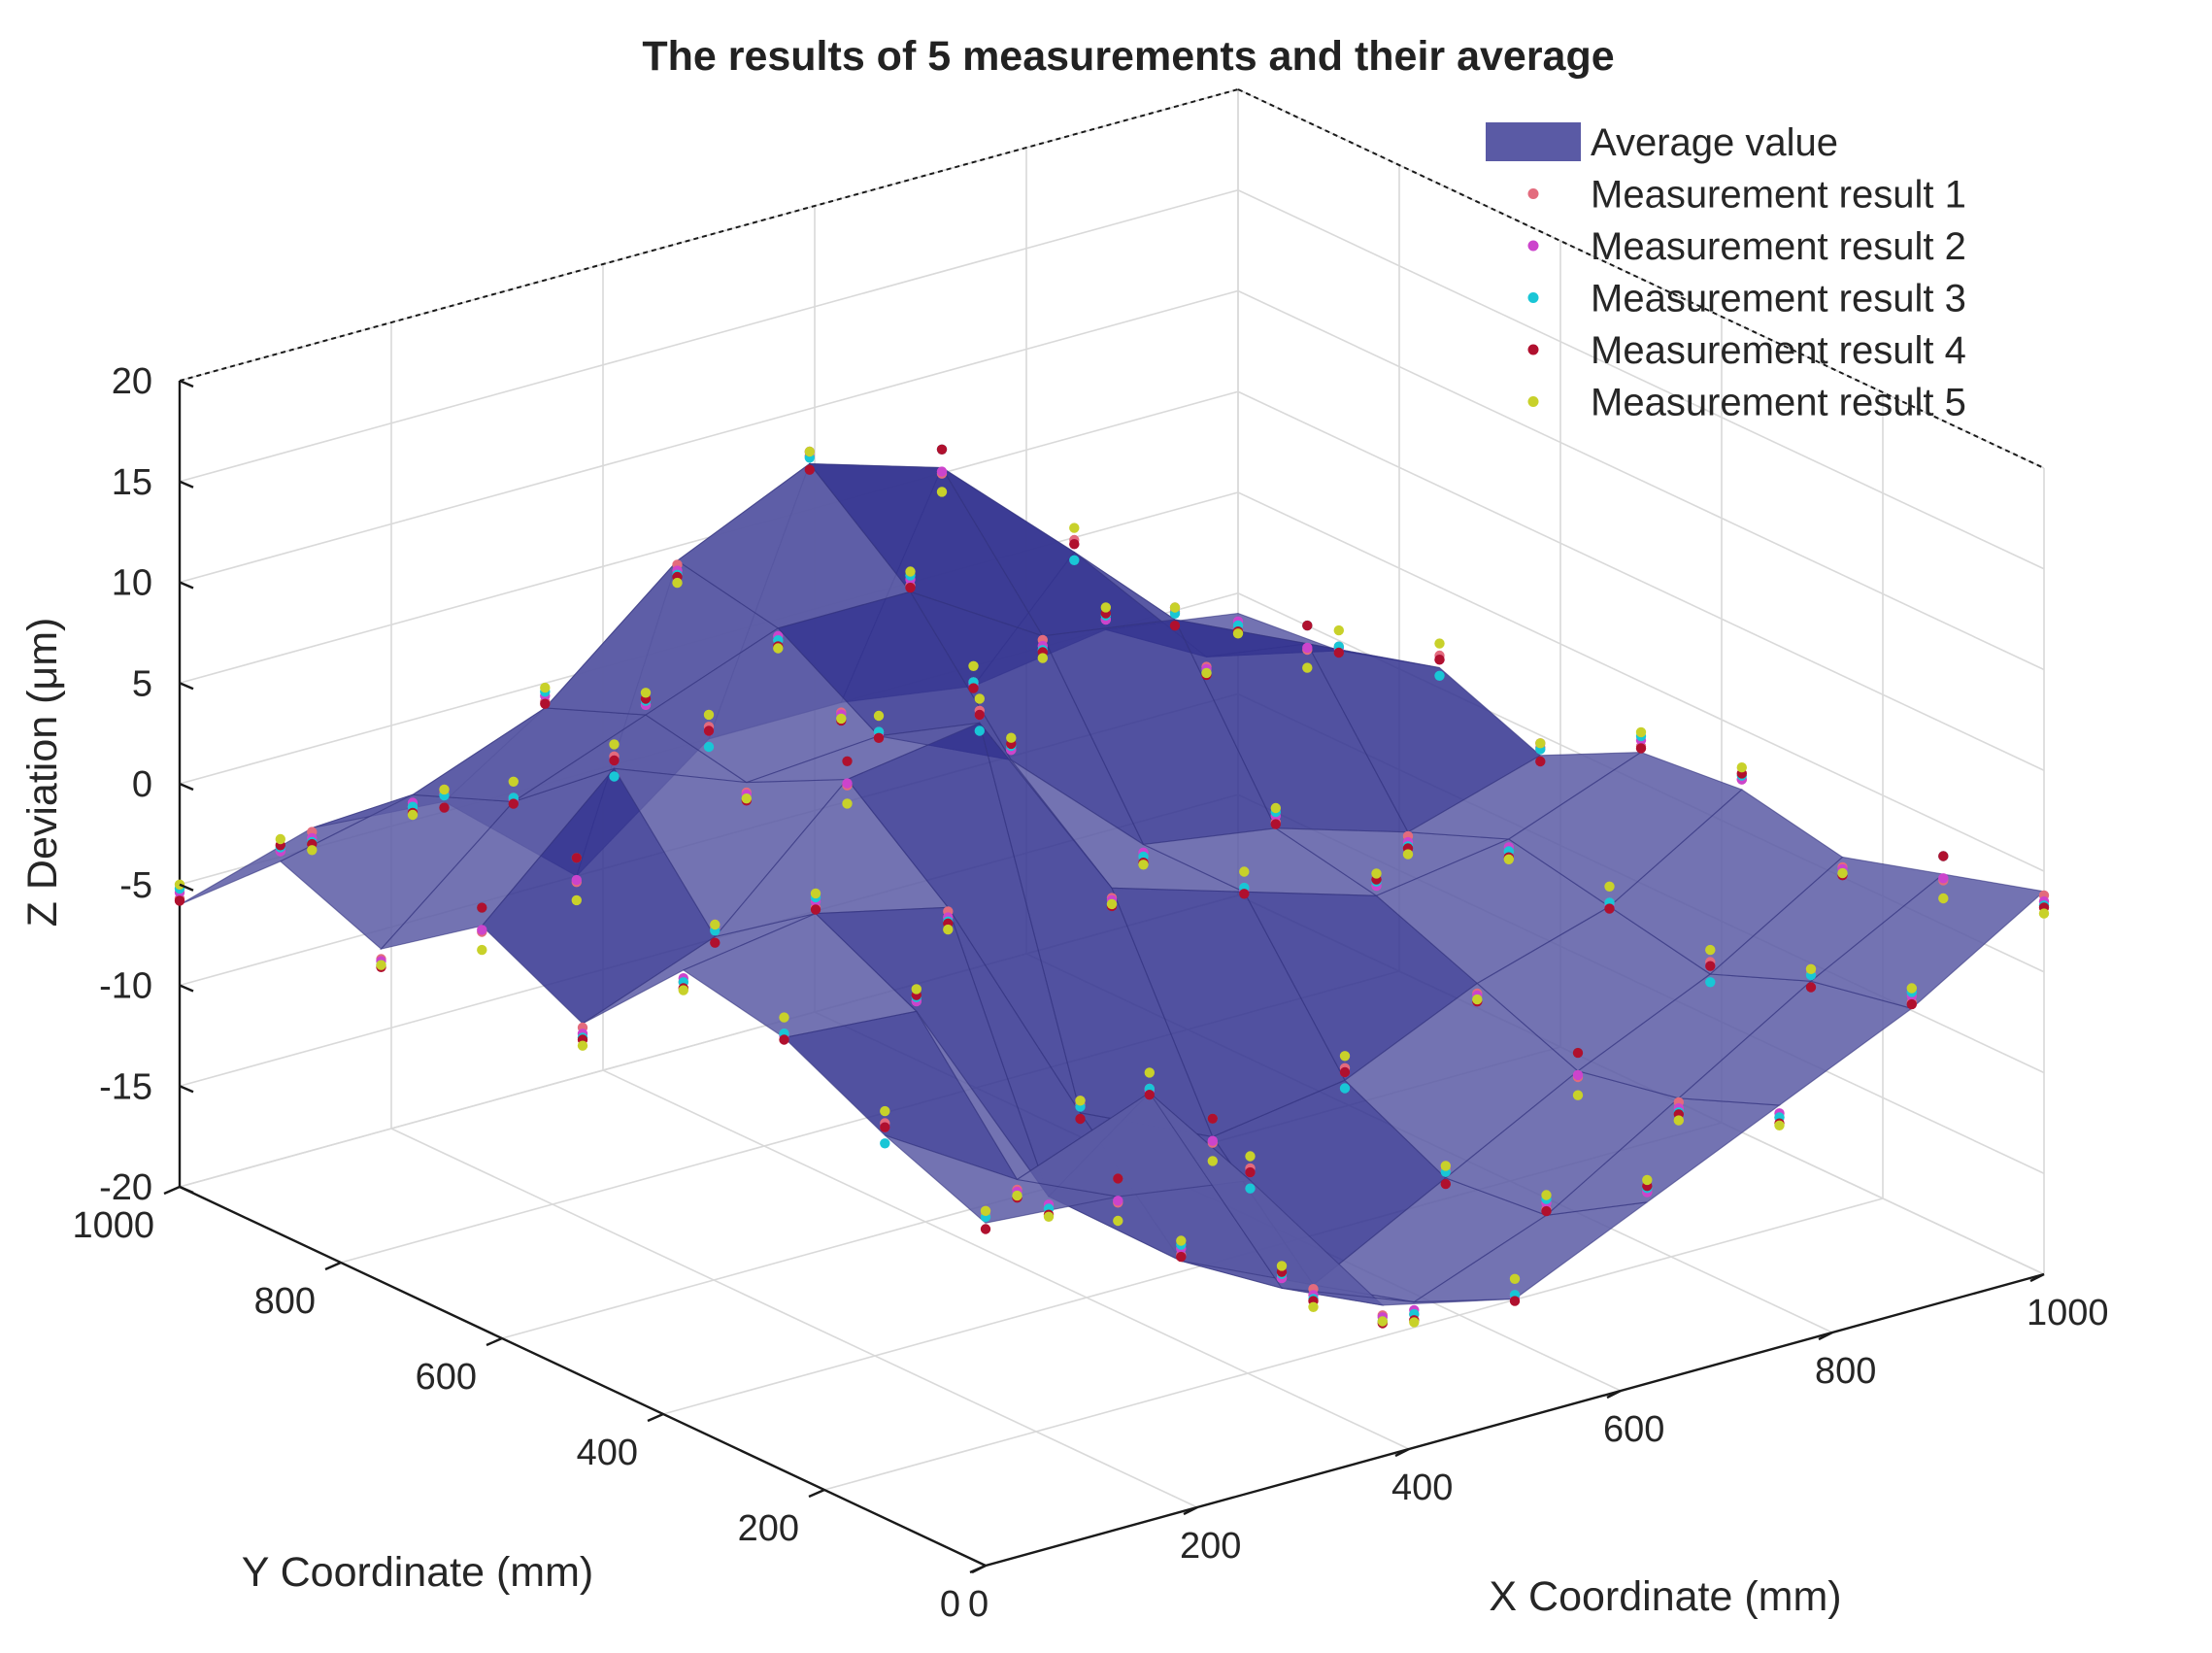  I want to click on z-tick-label: 0, so click(142, 784).